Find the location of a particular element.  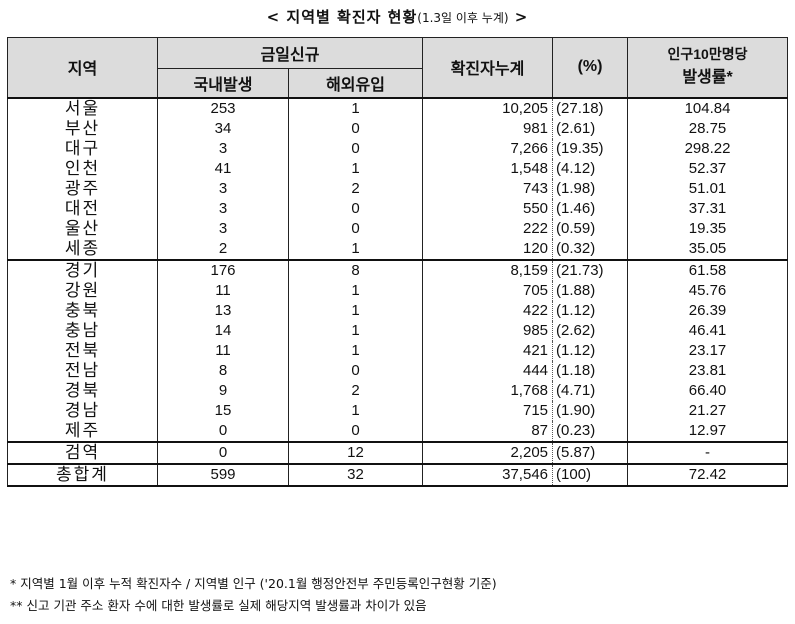

rate-cell: 298.22 is located at coordinates (708, 148).